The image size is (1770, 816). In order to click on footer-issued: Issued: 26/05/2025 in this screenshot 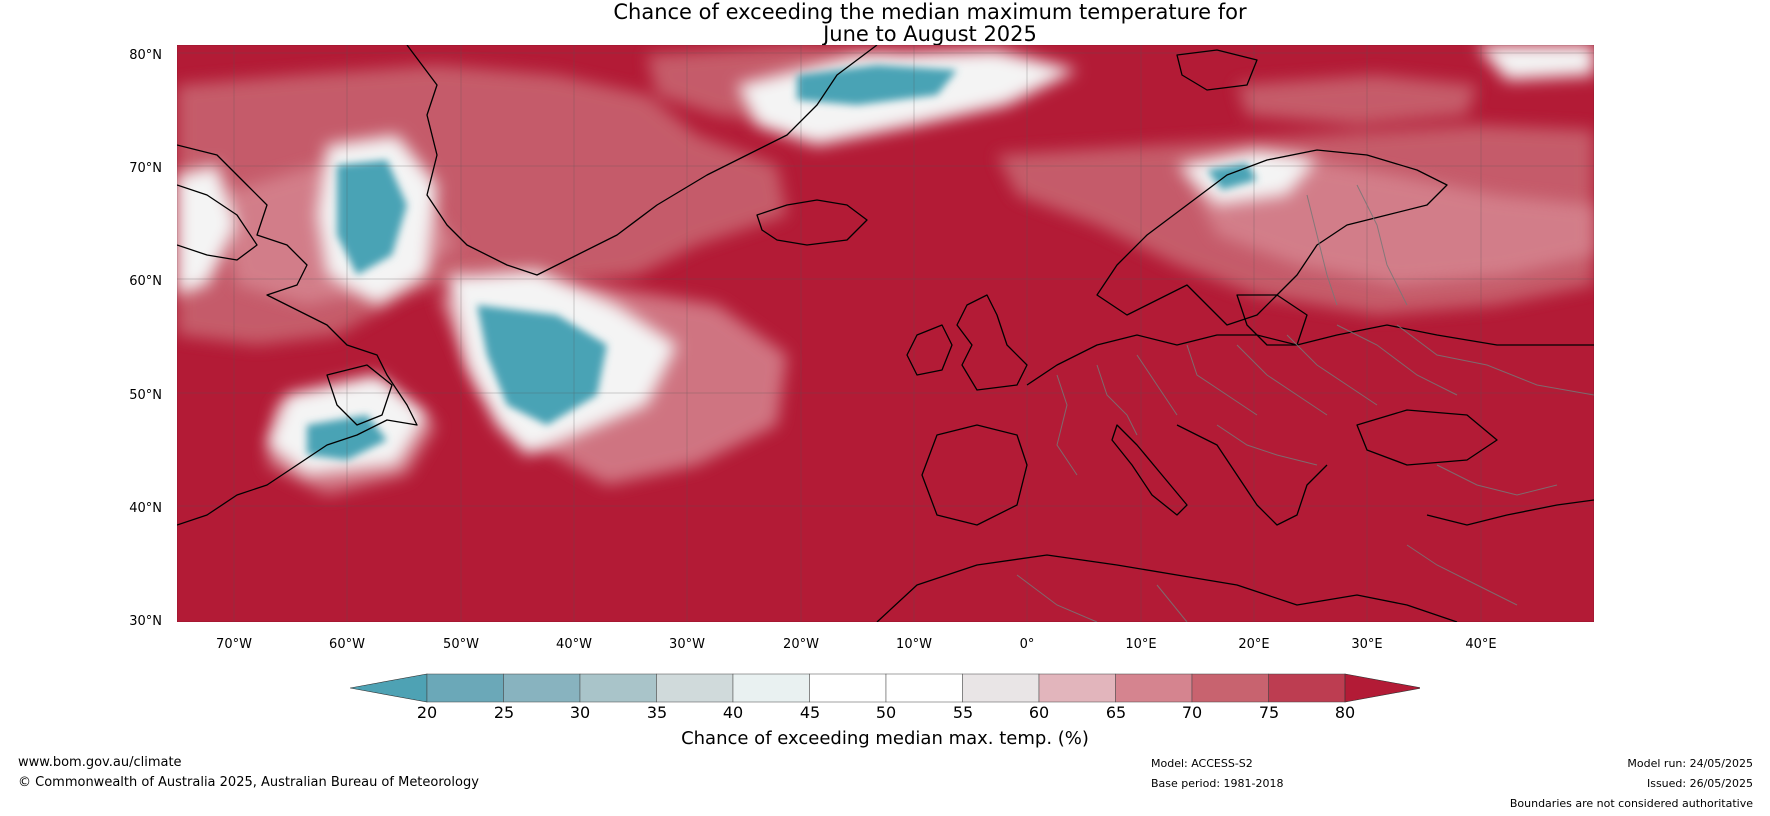, I will do `click(1699, 783)`.